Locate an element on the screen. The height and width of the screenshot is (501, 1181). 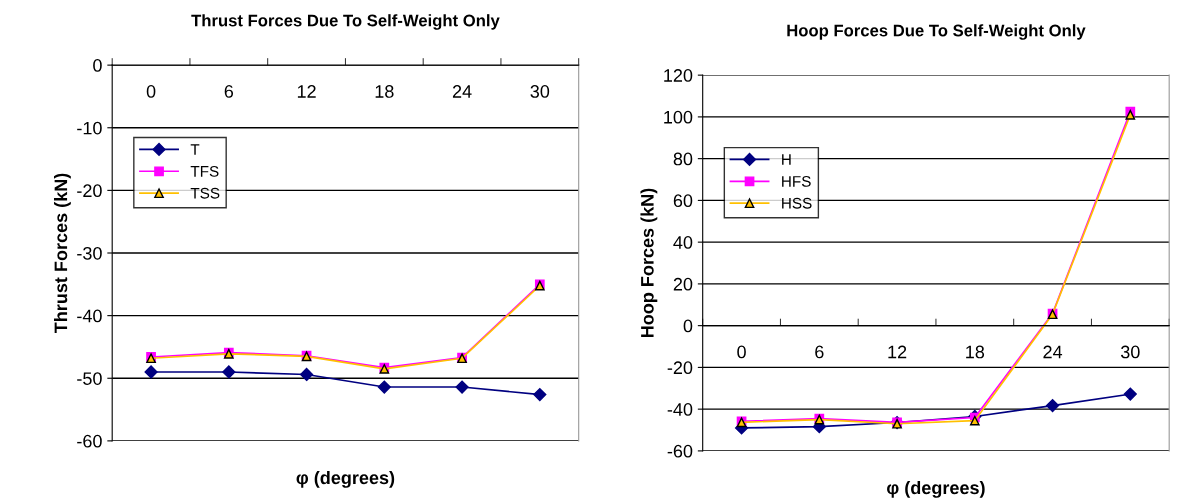
y-tick-label: 20 is located at coordinates (683, 284).